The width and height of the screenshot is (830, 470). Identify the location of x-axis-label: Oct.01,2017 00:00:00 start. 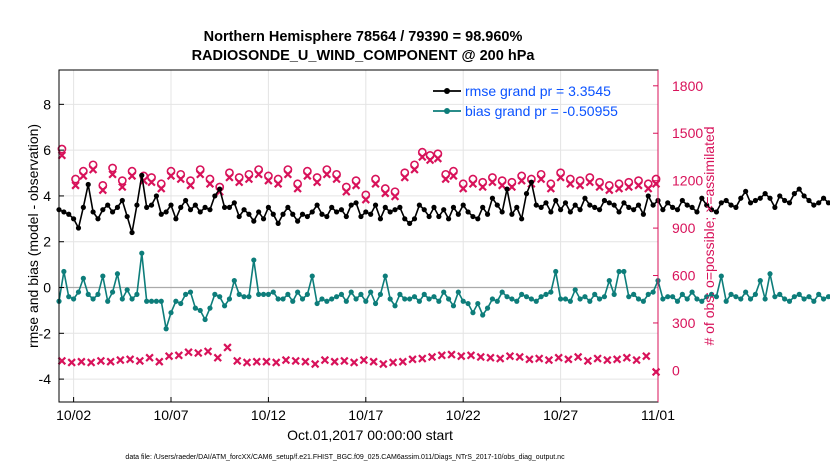
(370, 435).